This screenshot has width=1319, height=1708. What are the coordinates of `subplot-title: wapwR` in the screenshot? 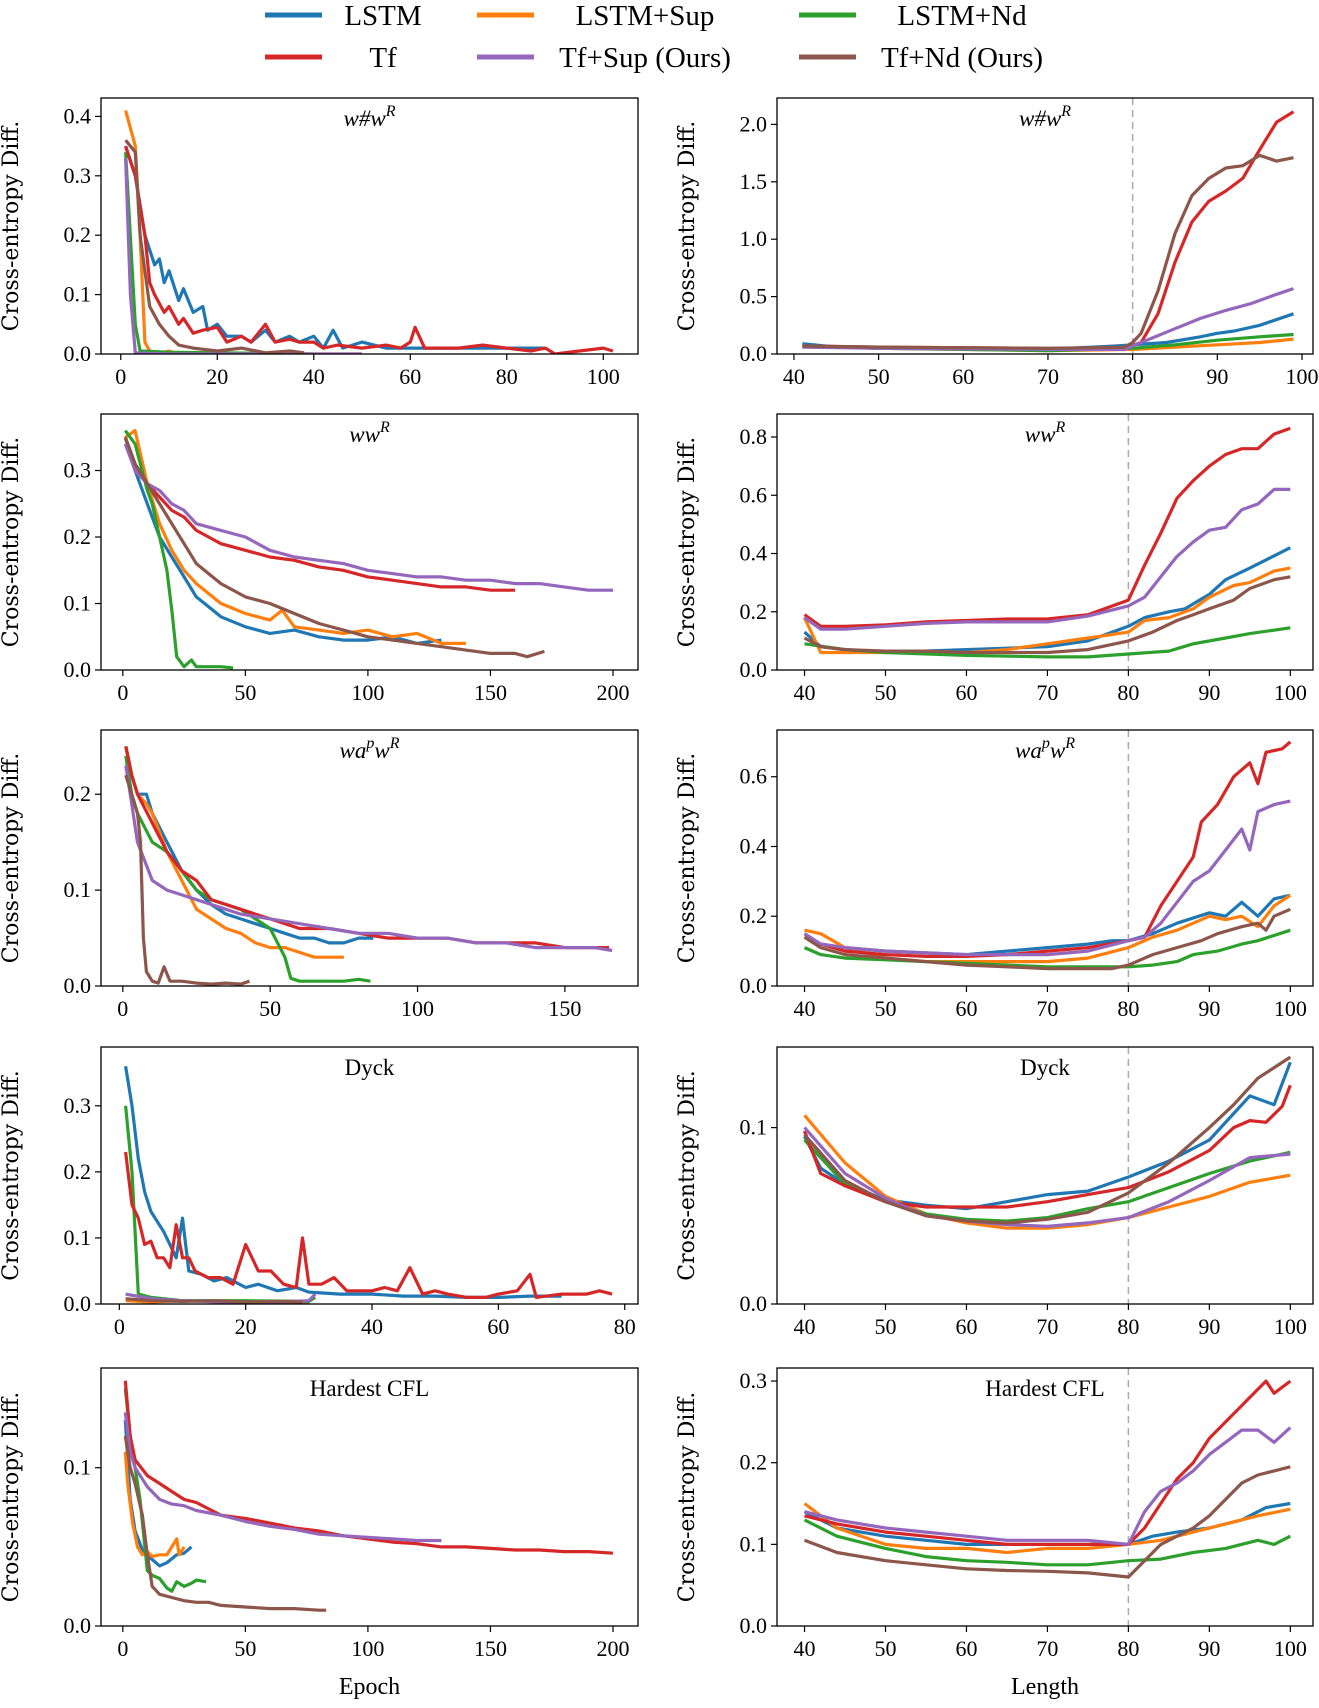 It's located at (370, 749).